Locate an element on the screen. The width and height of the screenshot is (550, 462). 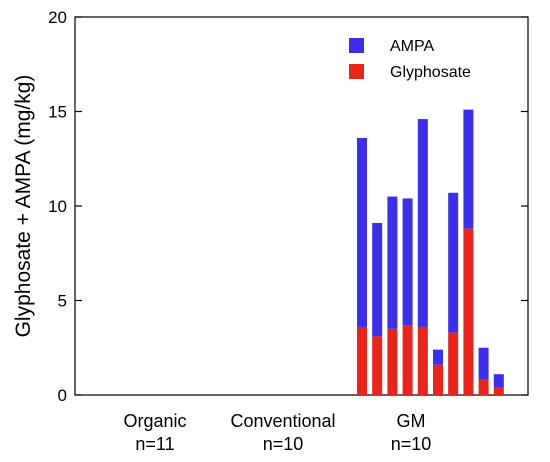
group-label: GM is located at coordinates (411, 421).